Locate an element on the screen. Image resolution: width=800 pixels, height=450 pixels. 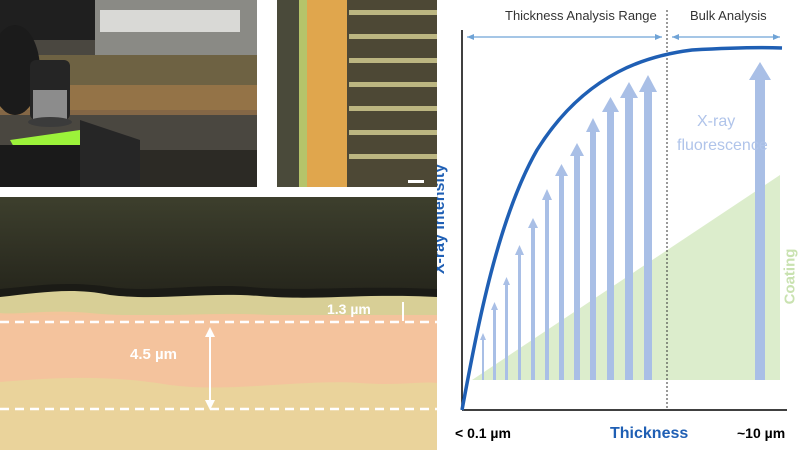
coating-label: Coating is located at coordinates (790, 276).